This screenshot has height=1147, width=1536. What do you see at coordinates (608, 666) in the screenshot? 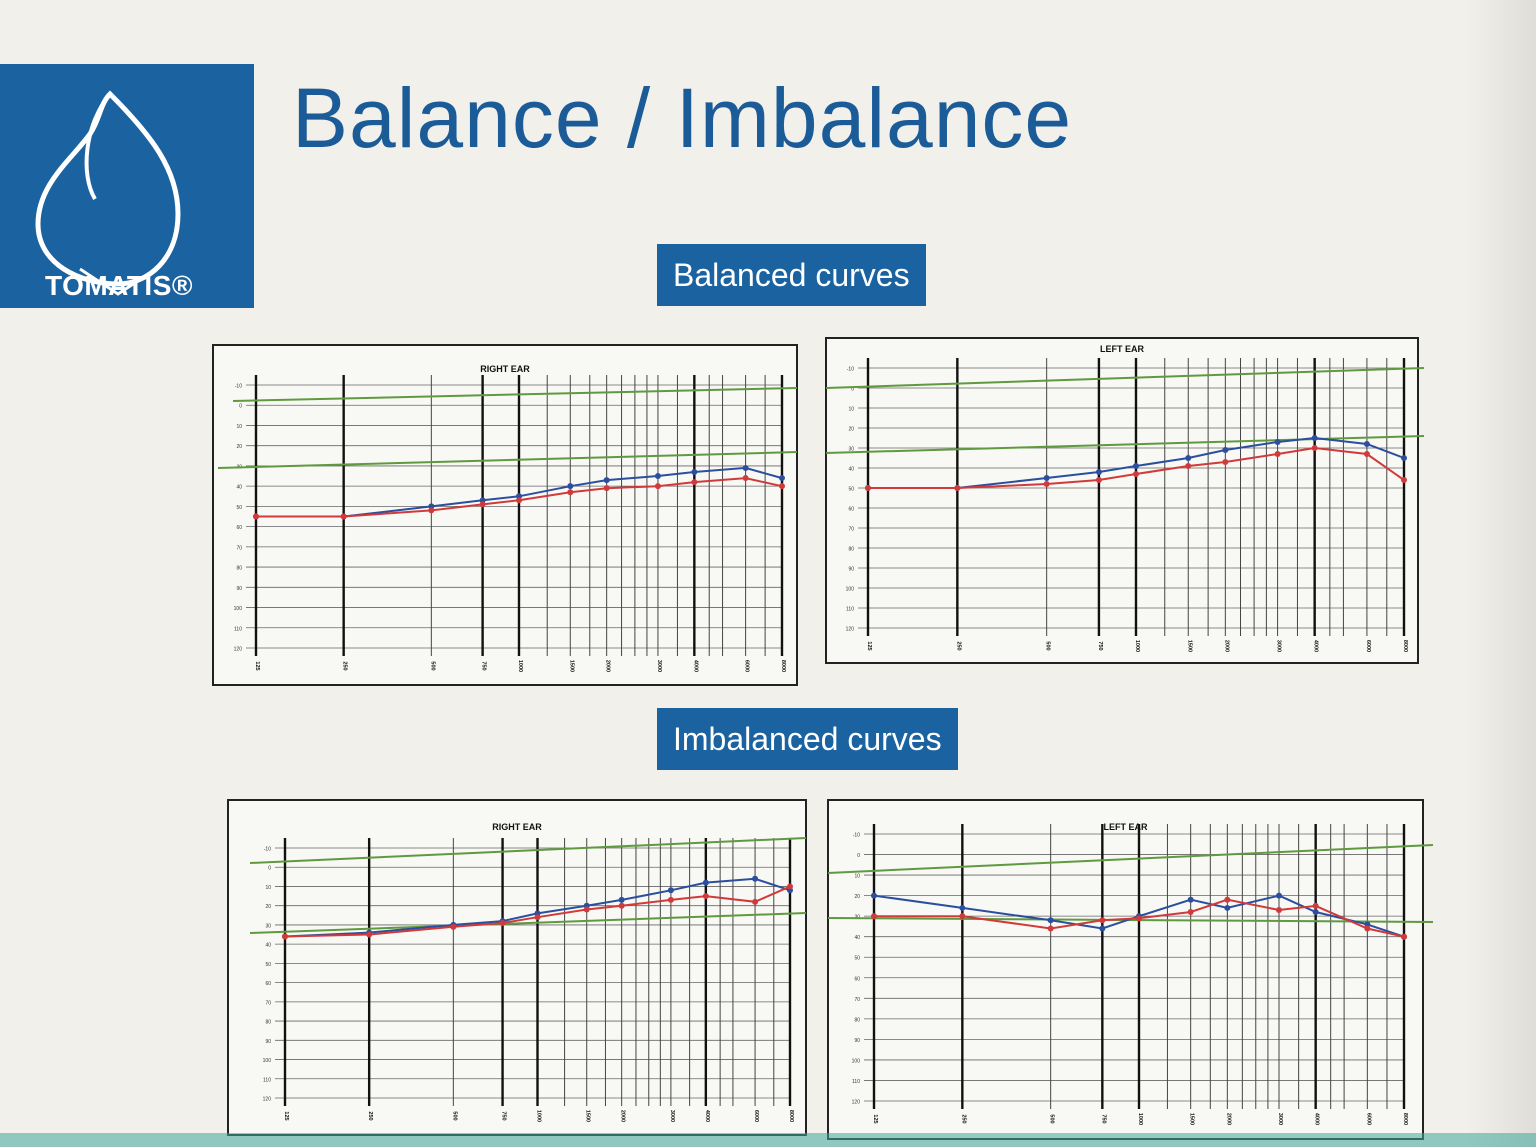
I see `x-tick-label: 2000` at bounding box center [608, 666].